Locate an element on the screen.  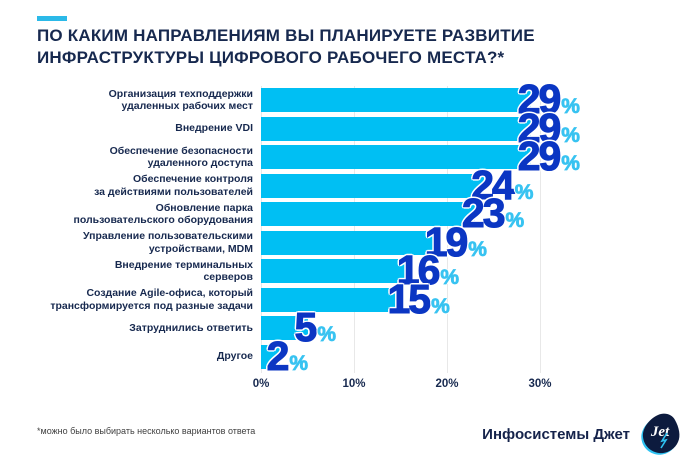
bar-area: 5% is located at coordinates (471, 327).